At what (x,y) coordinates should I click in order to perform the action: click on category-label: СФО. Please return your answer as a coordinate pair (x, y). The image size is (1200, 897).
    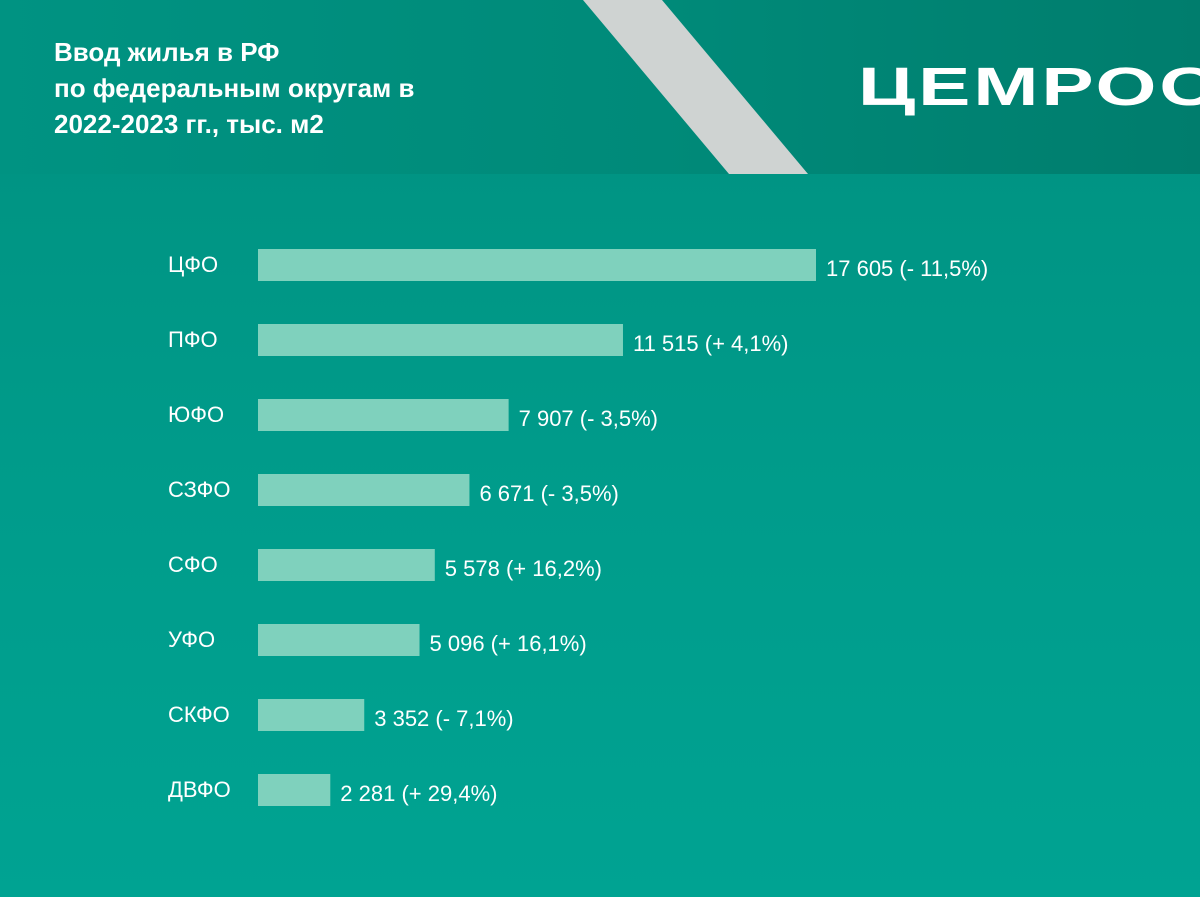
    Looking at the image, I should click on (193, 564).